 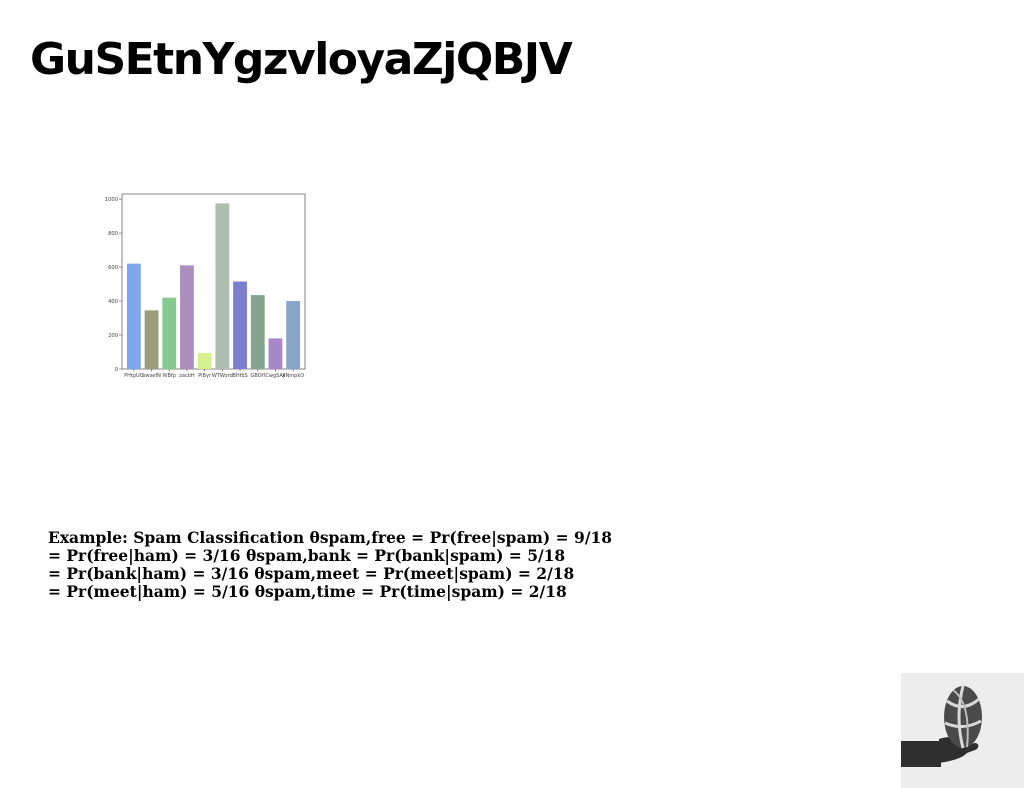 I want to click on y-tick-label: 0, so click(x=116, y=370).